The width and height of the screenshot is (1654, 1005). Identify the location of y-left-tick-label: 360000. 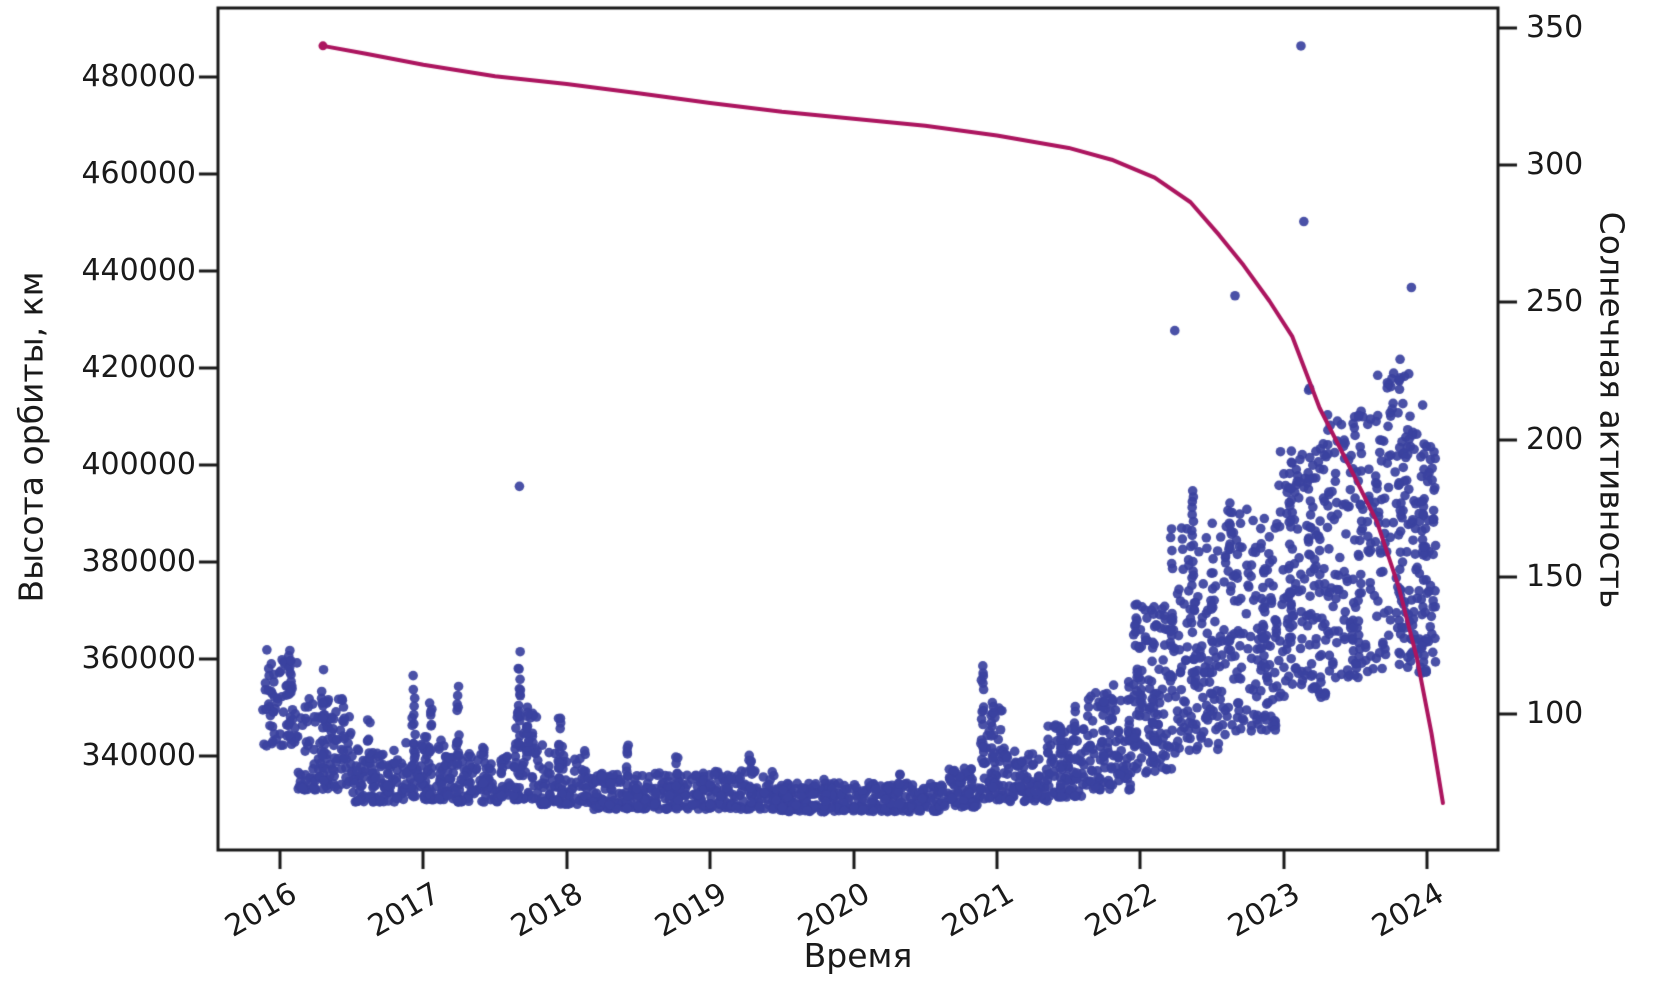
(138, 658).